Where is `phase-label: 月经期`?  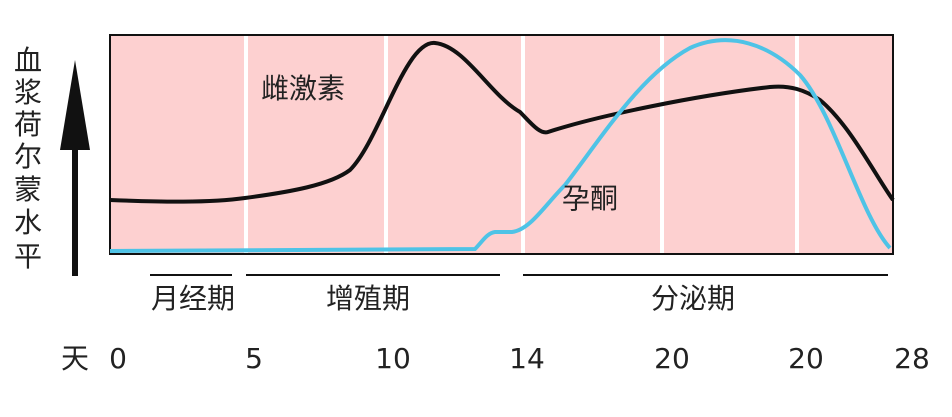 phase-label: 月经期 is located at coordinates (193, 298).